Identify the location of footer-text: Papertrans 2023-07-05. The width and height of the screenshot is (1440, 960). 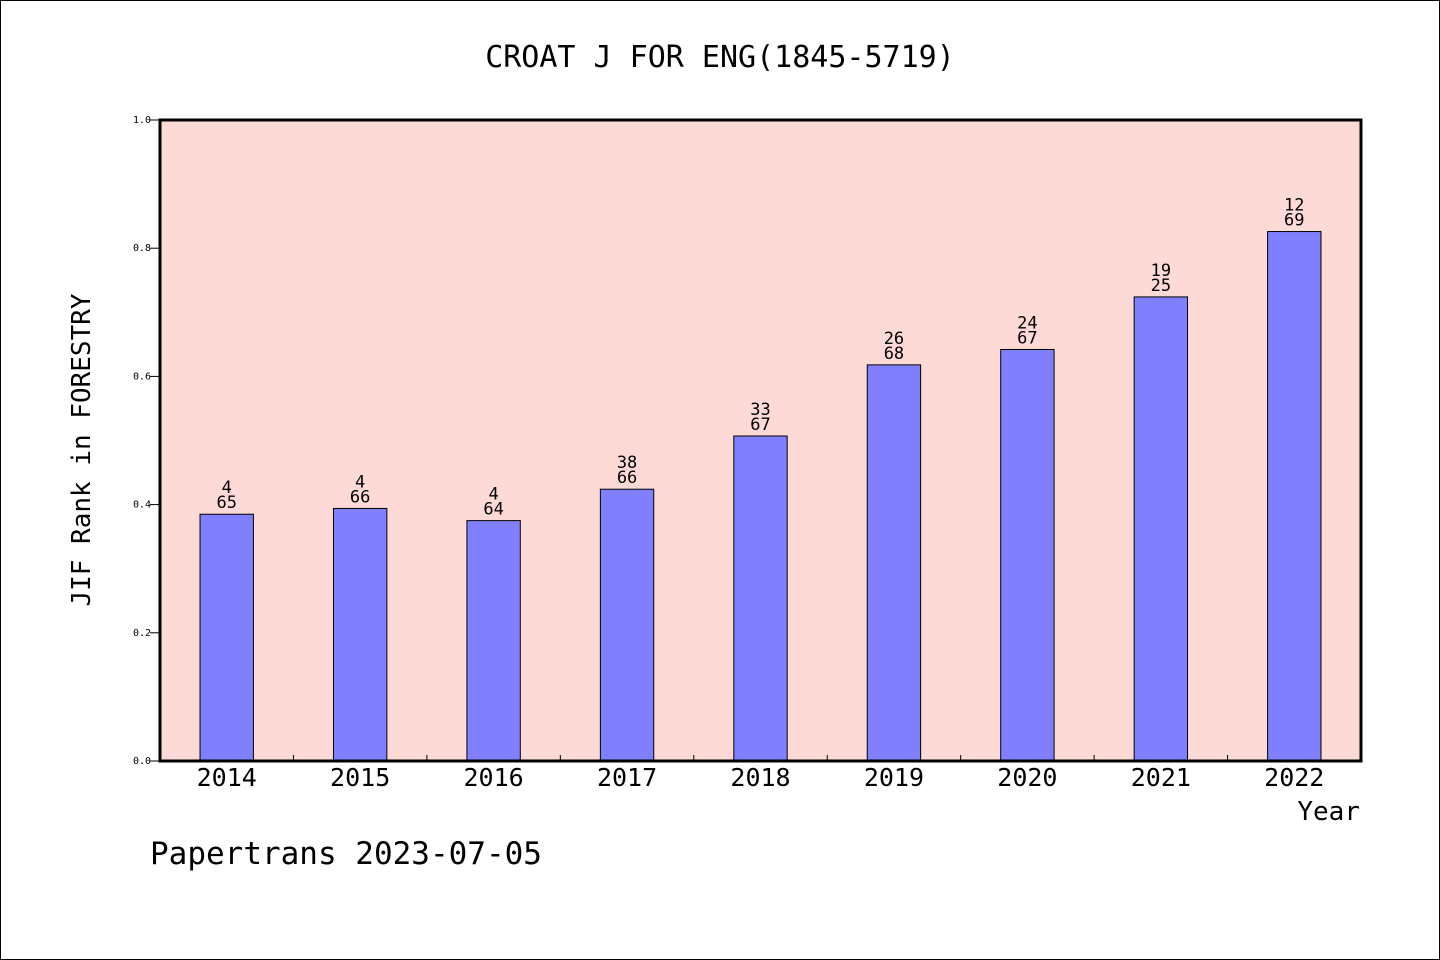
(346, 854).